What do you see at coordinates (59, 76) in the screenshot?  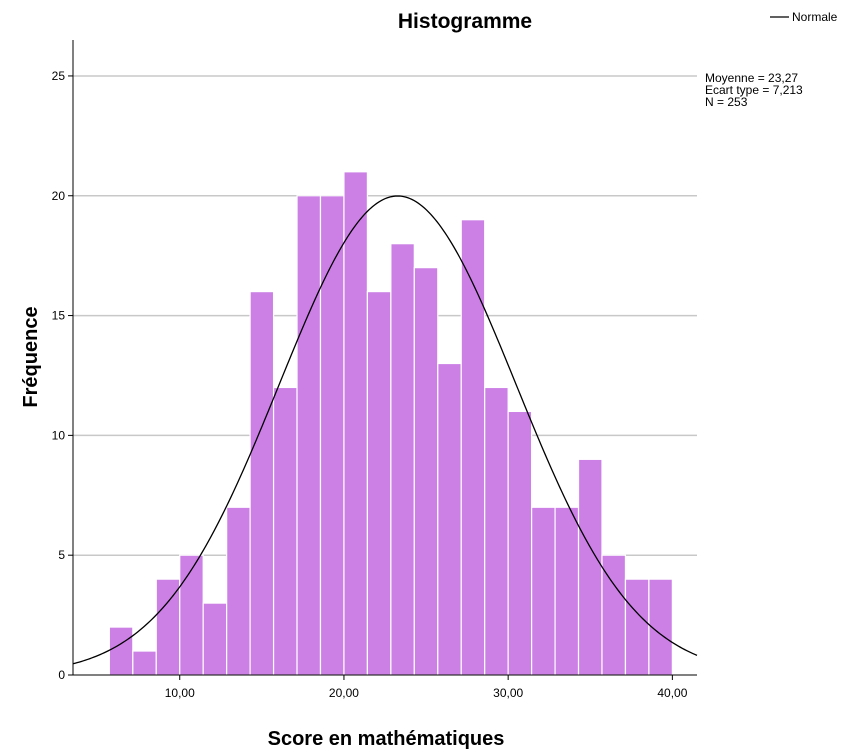 I see `y-tick-label: 25` at bounding box center [59, 76].